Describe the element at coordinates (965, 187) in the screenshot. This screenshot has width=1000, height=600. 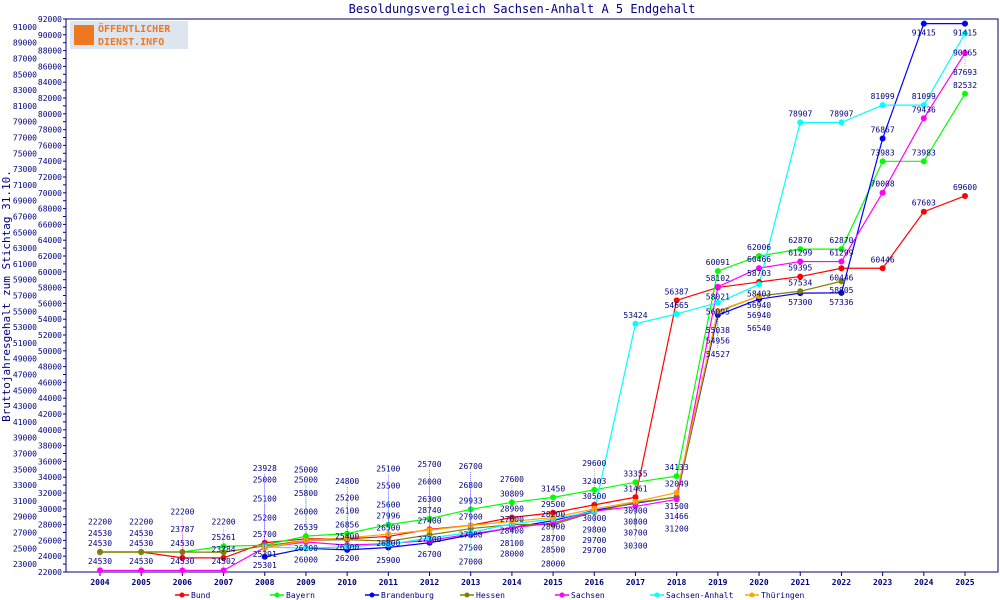
I see `data-label: 69600` at that location.